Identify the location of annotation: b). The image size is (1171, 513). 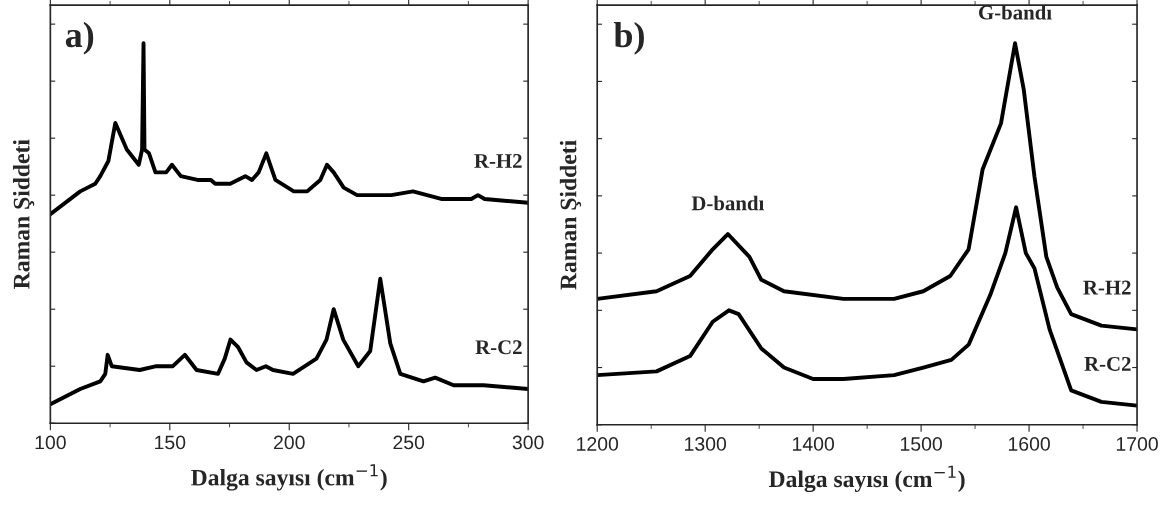
(628, 38).